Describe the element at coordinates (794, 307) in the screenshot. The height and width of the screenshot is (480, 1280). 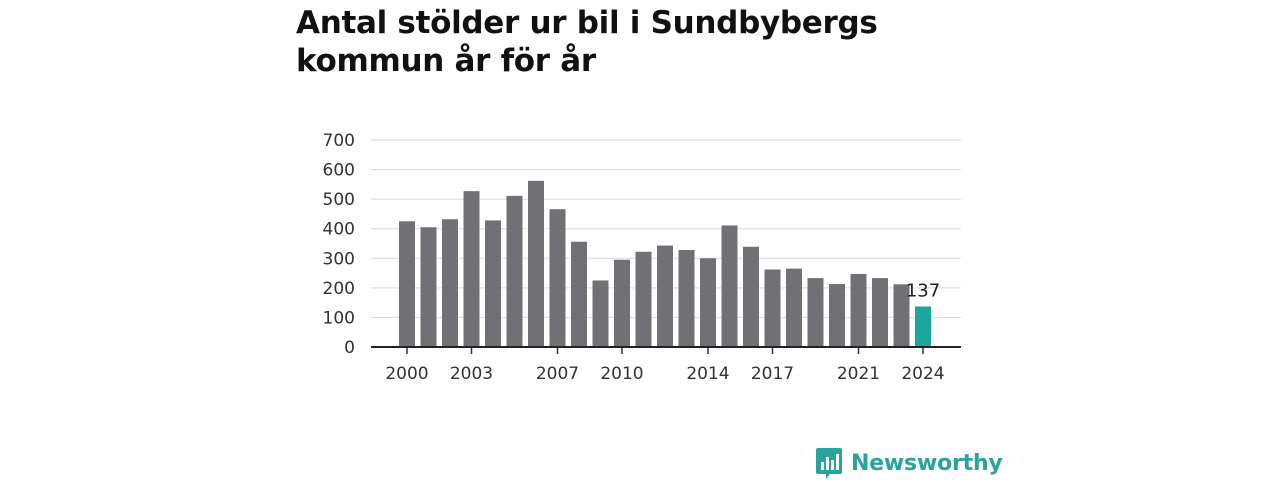
I see `bar-2018` at that location.